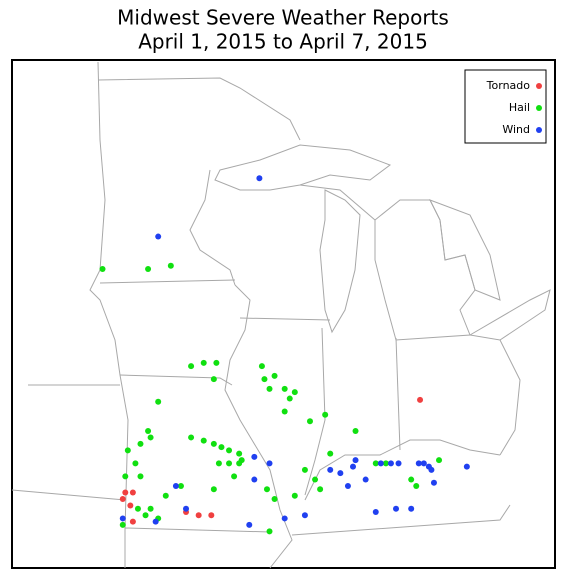 This screenshot has height=580, width=567. What do you see at coordinates (505, 106) in the screenshot?
I see `legend-box` at bounding box center [505, 106].